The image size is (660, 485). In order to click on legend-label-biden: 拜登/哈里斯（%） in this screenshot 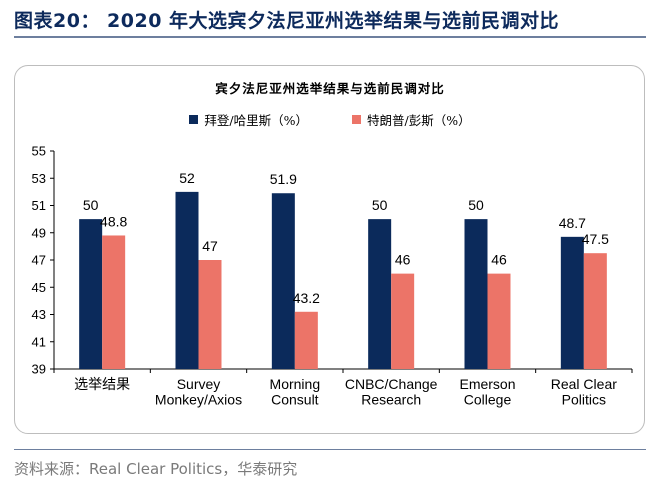, I will do `click(256, 120)`.